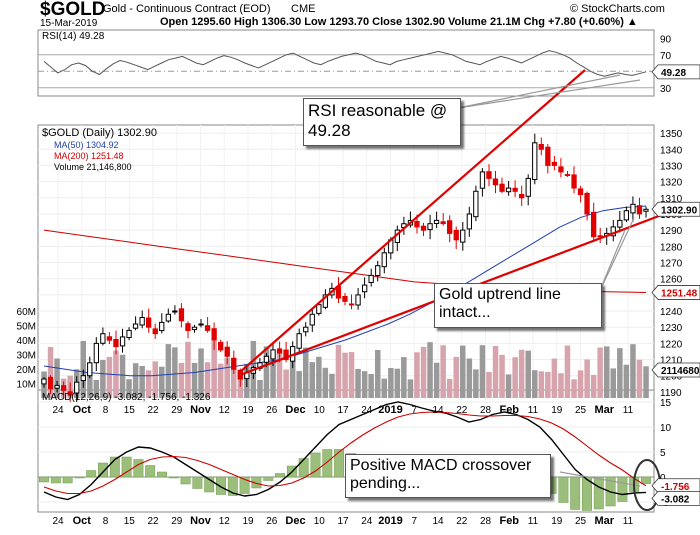 This screenshot has height=535, width=700. Describe the element at coordinates (666, 403) in the screenshot. I see `macd-tick-label: 15` at that location.